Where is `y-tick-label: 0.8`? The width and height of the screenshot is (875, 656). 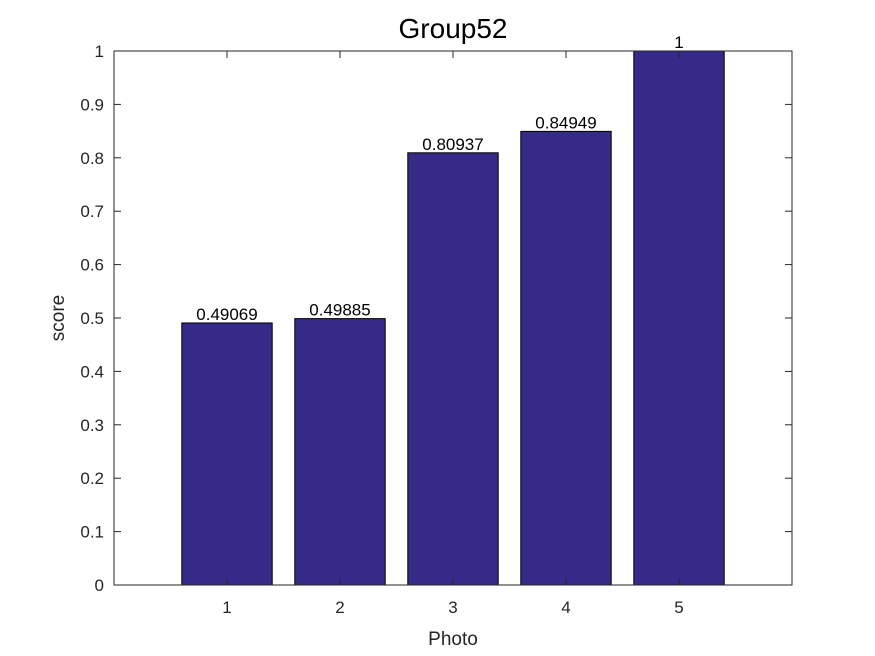
y-tick-label: 0.8 is located at coordinates (92, 158).